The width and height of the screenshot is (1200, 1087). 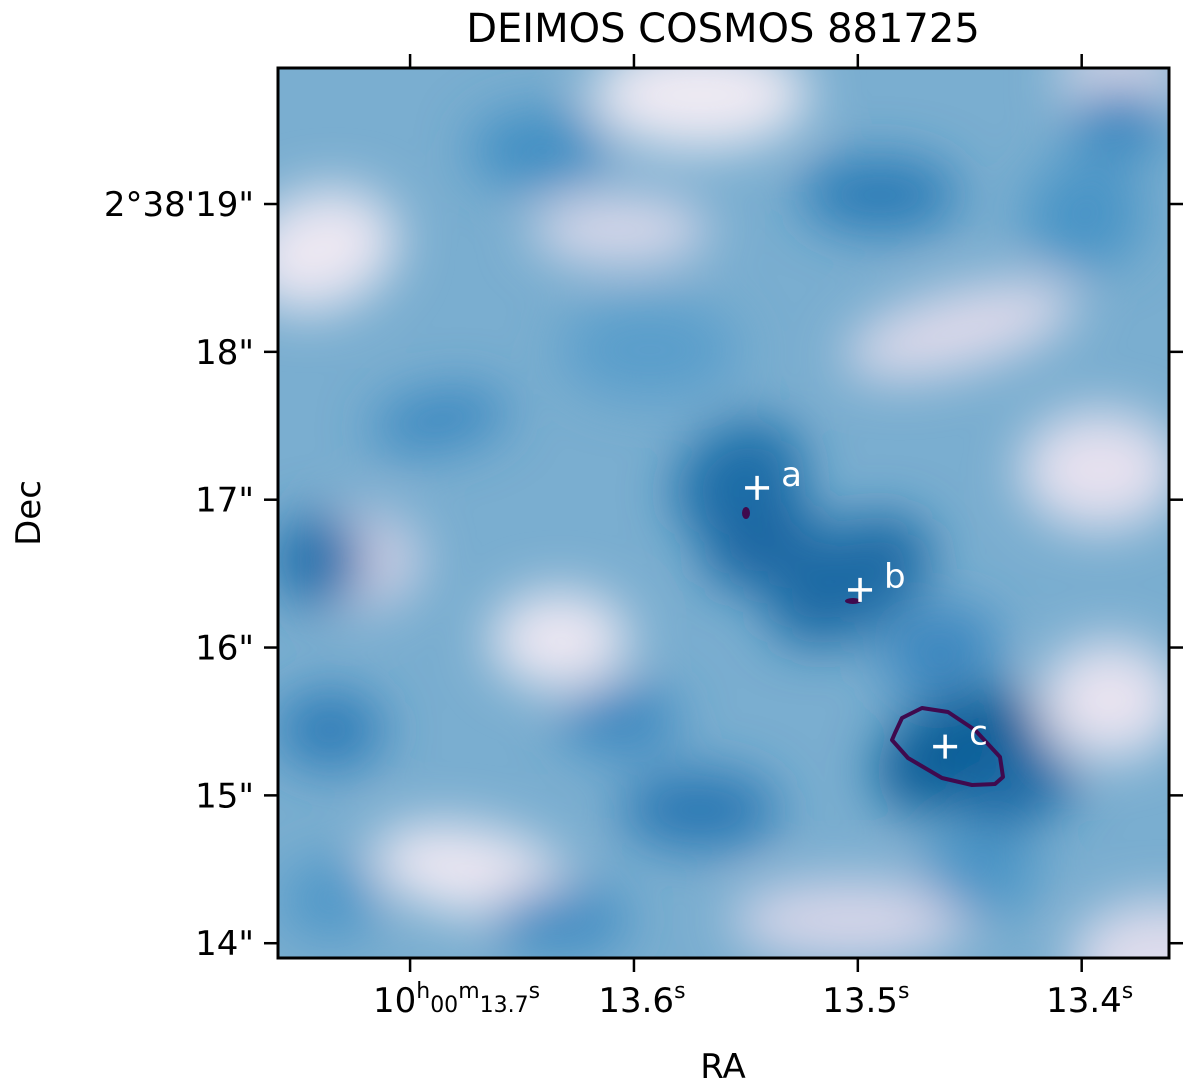 I want to click on chart-title: DEIMOS COSMOS 881725, so click(x=723, y=29).